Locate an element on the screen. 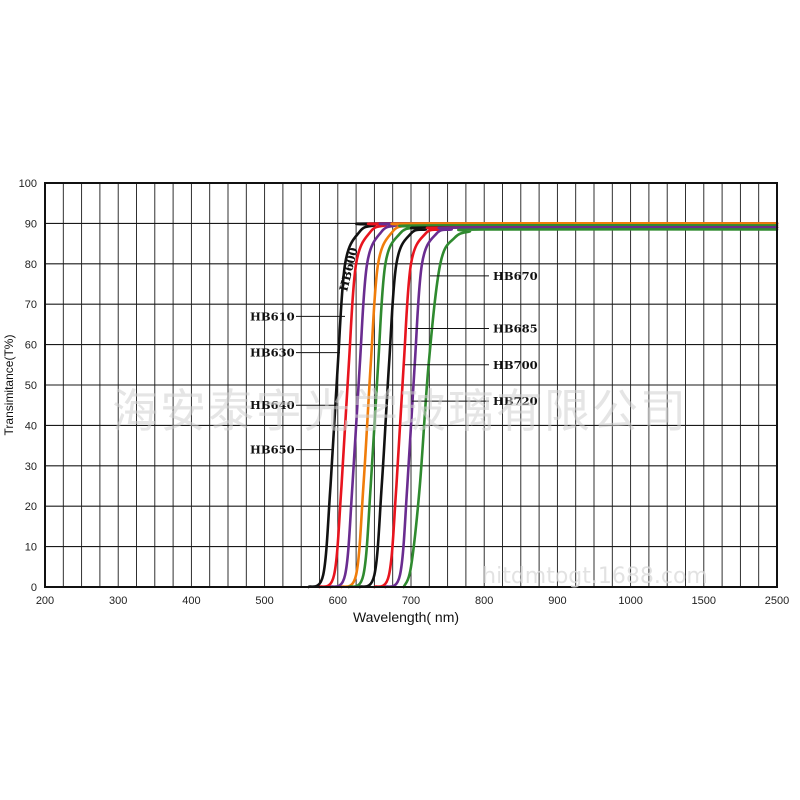 The image size is (800, 800). x-tick-label: 800 is located at coordinates (484, 601).